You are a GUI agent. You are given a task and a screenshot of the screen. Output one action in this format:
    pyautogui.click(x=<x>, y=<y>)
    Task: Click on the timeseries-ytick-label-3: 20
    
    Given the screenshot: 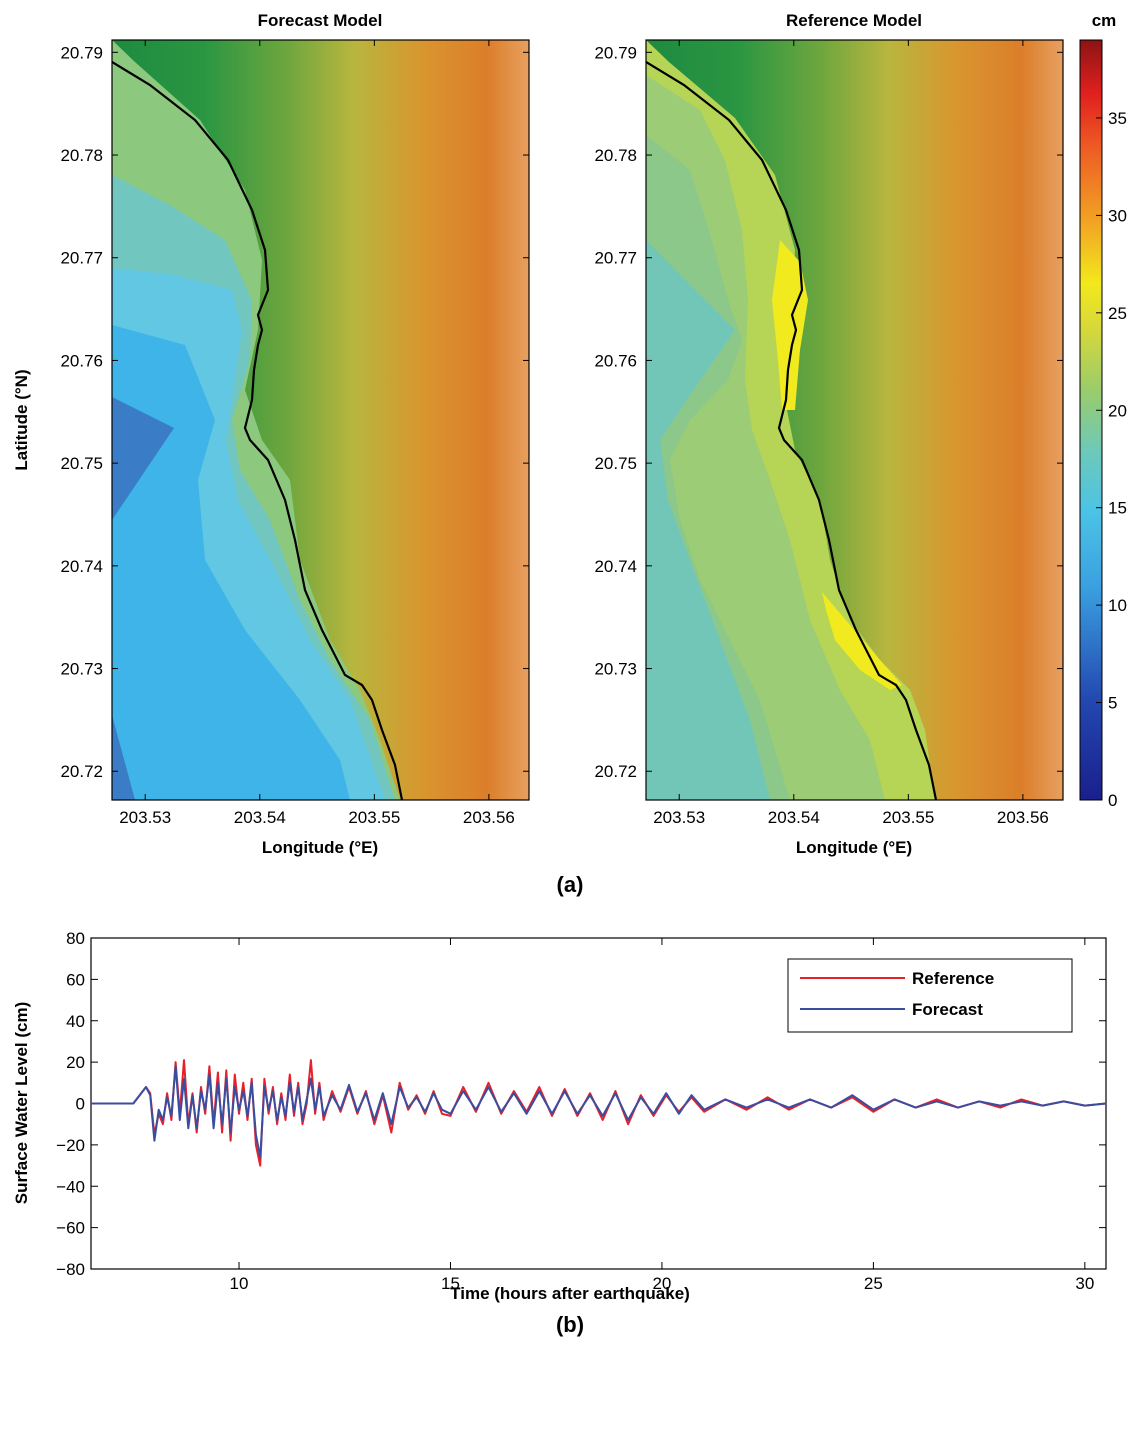 What is the action you would take?
    pyautogui.click(x=75, y=1062)
    